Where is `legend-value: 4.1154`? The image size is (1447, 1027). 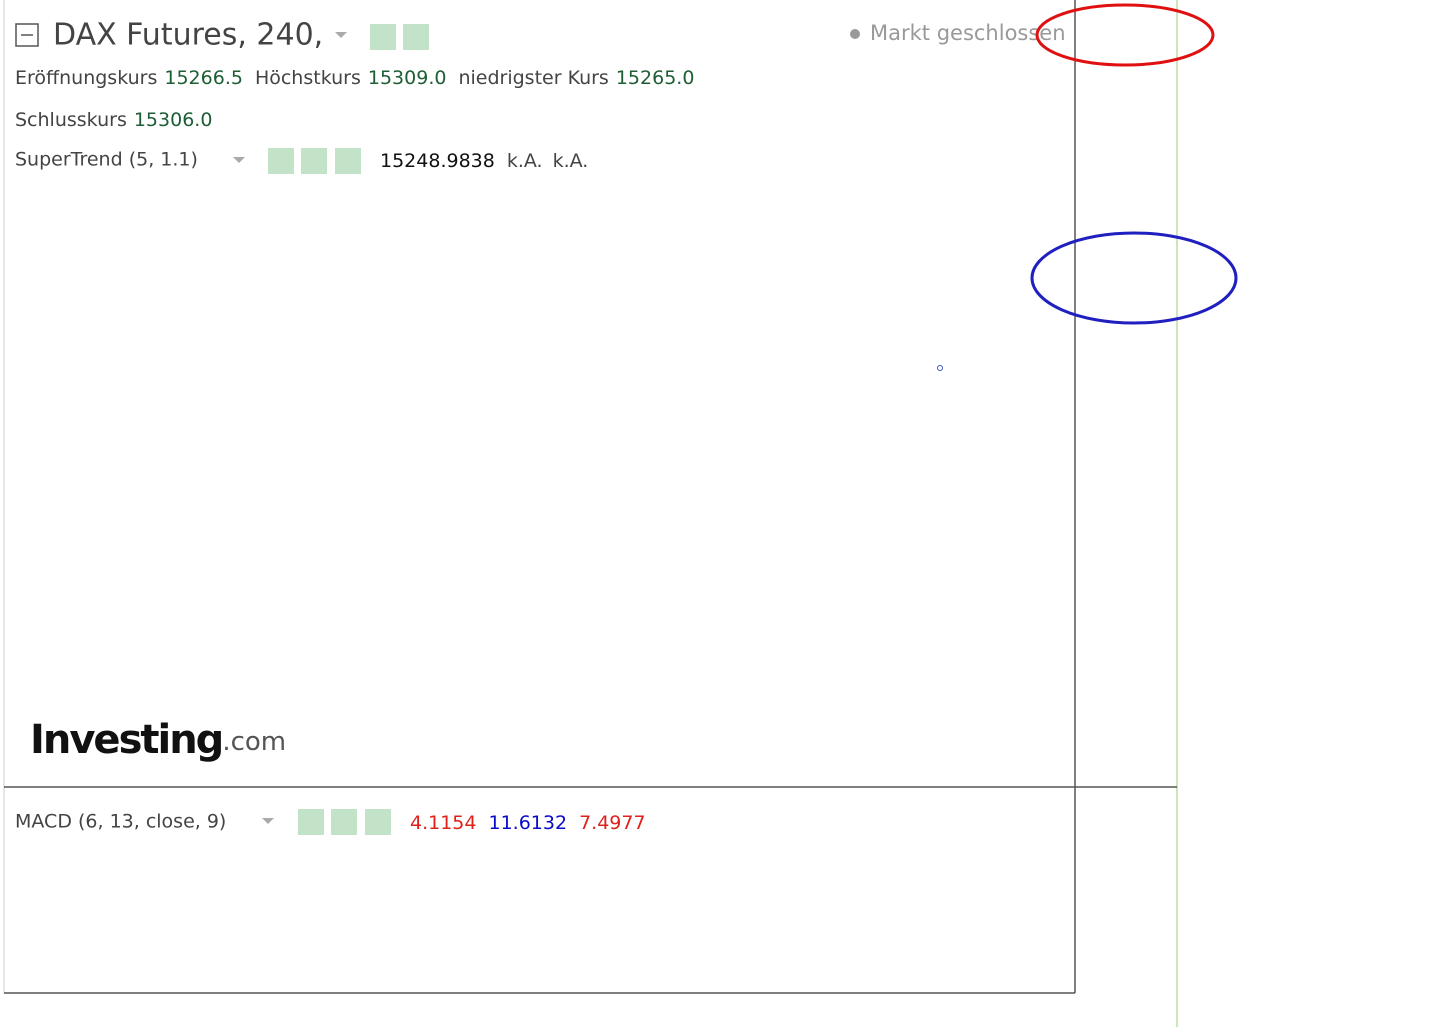 legend-value: 4.1154 is located at coordinates (443, 823).